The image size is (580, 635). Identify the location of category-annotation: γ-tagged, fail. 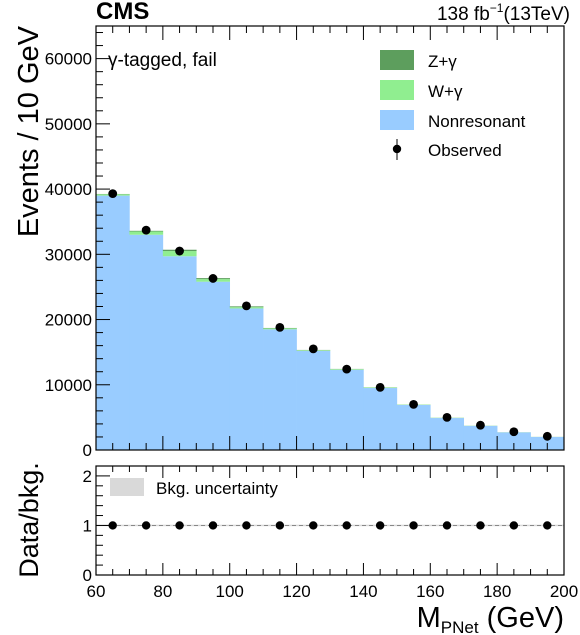
(162, 60).